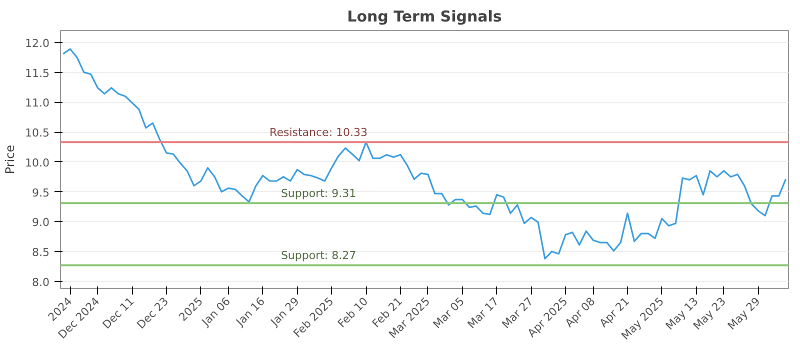 The width and height of the screenshot is (800, 350). I want to click on chart-title: Long Term Signals, so click(424, 17).